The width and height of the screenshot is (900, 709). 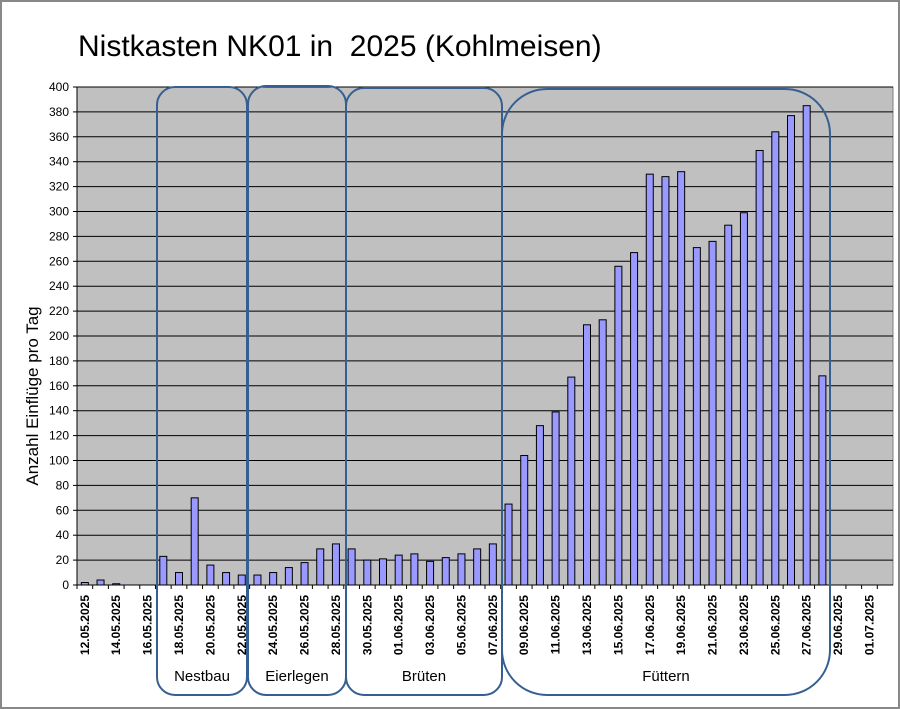 I want to click on x-tick-label: 07.06.2025, so click(x=493, y=625).